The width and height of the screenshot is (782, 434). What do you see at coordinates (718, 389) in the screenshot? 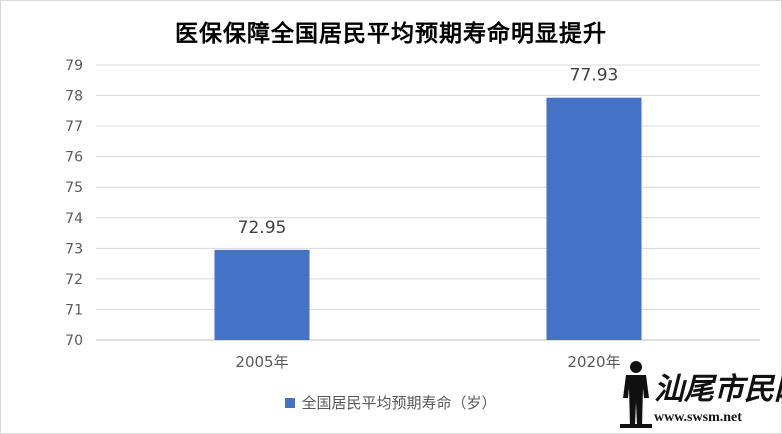
I see `watermark-logo-text: 汕尾市民网` at bounding box center [718, 389].